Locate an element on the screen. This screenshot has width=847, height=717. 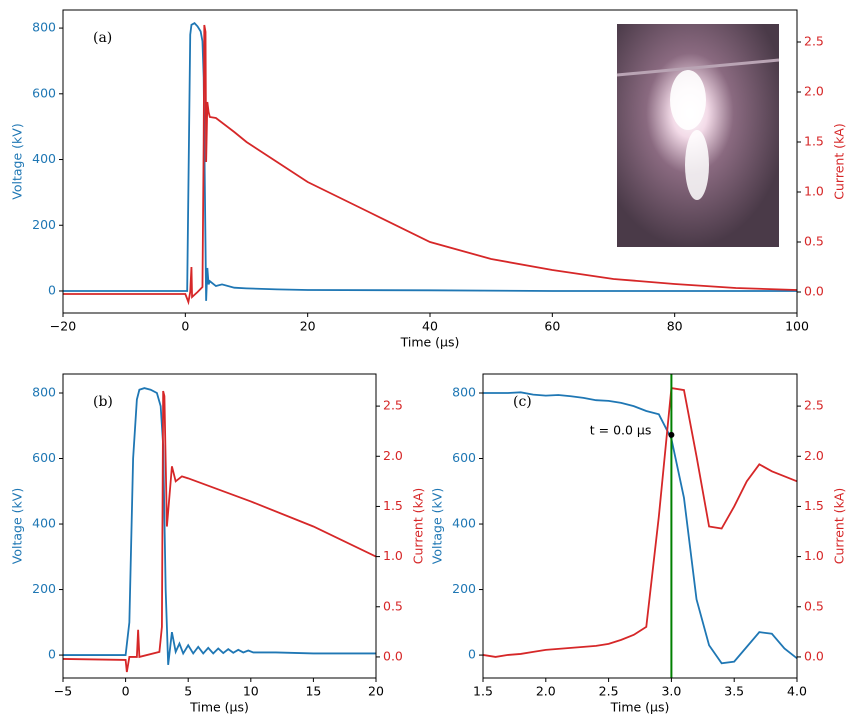
x-tick-label: 2.5 is located at coordinates (609, 691).